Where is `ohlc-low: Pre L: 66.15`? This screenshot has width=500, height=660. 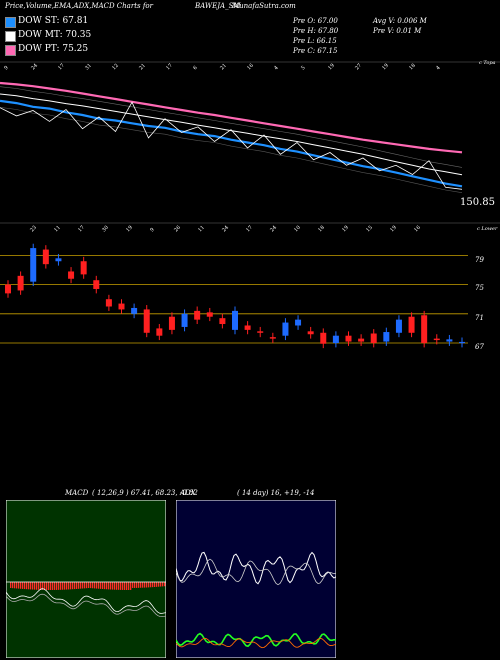
ohlc-low: Pre L: 66.15 is located at coordinates (315, 41).